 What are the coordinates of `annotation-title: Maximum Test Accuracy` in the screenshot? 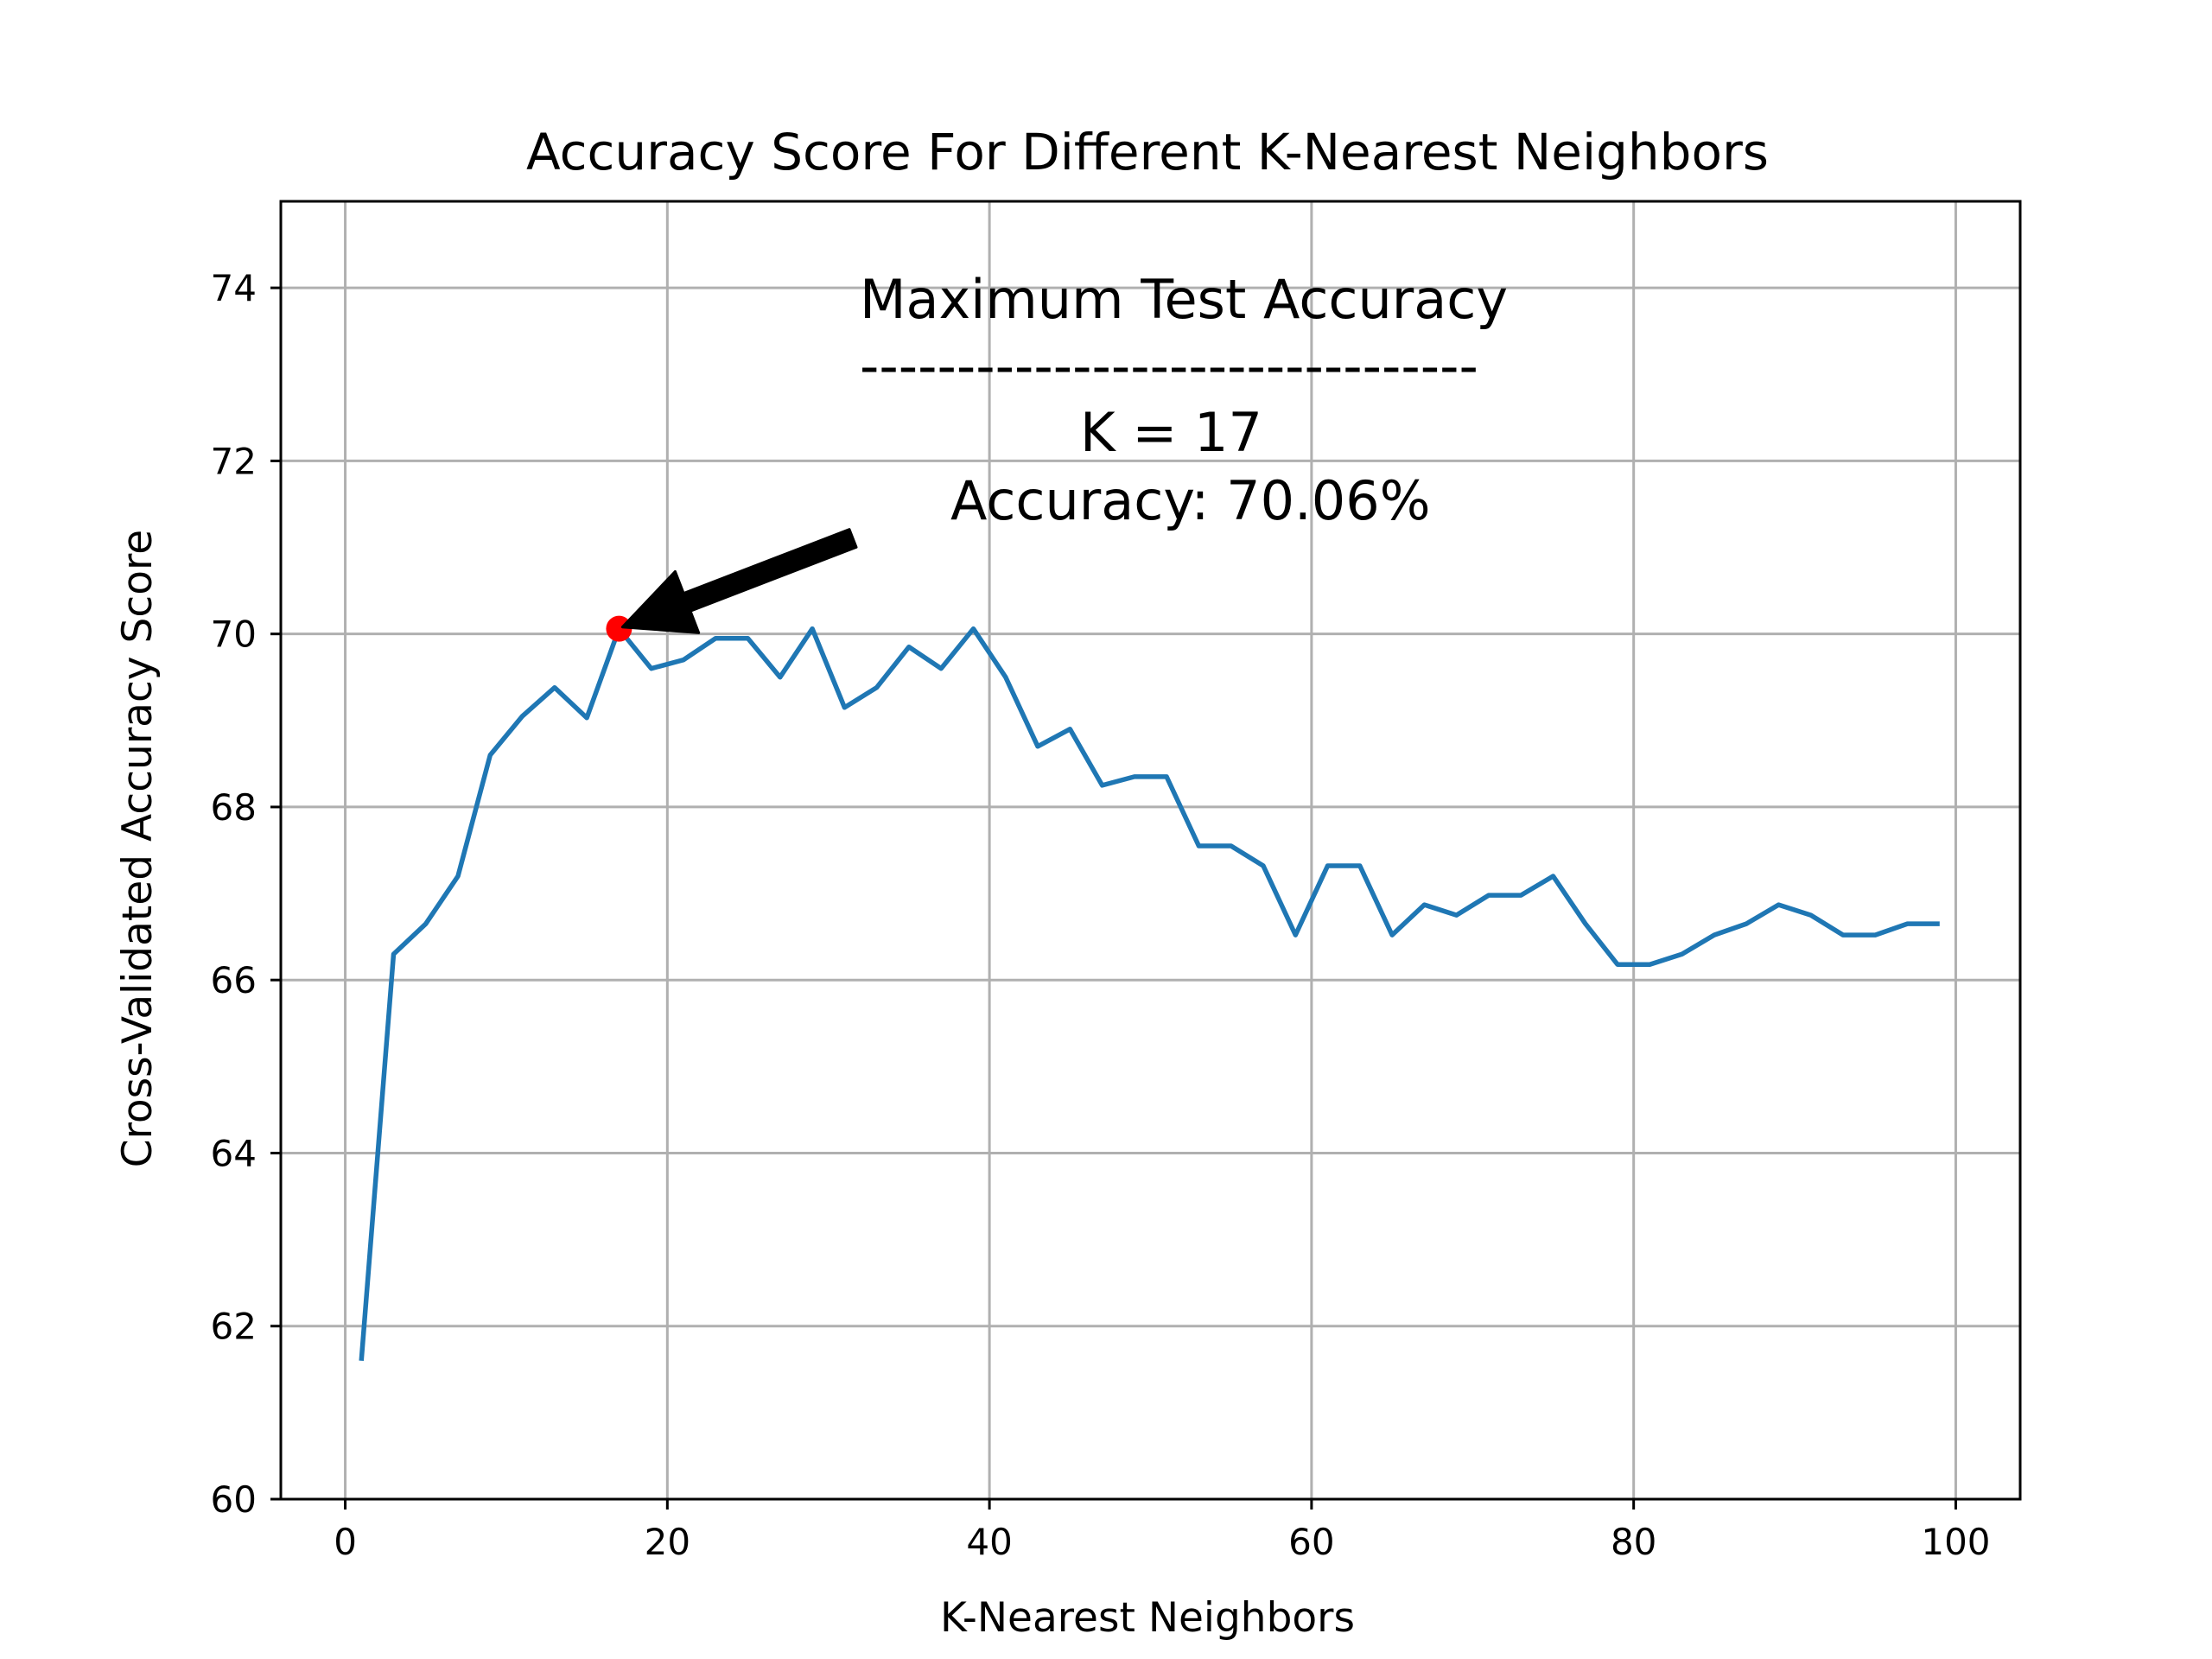 It's located at (1184, 299).